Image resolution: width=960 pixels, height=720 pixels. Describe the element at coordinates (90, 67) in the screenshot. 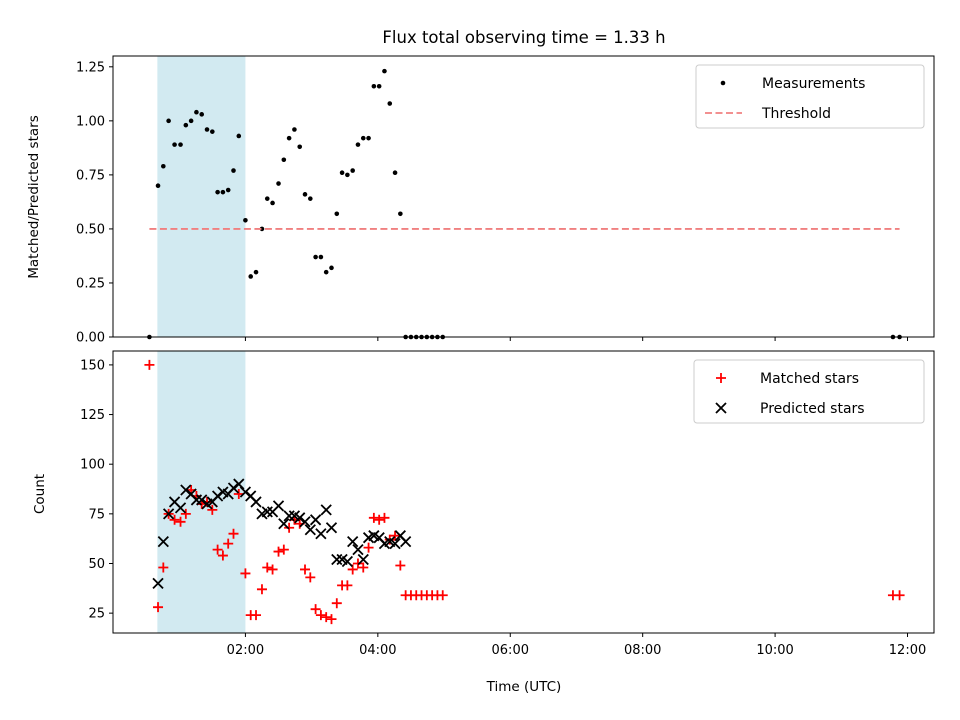

I see `y-tick-label: 1.25` at that location.